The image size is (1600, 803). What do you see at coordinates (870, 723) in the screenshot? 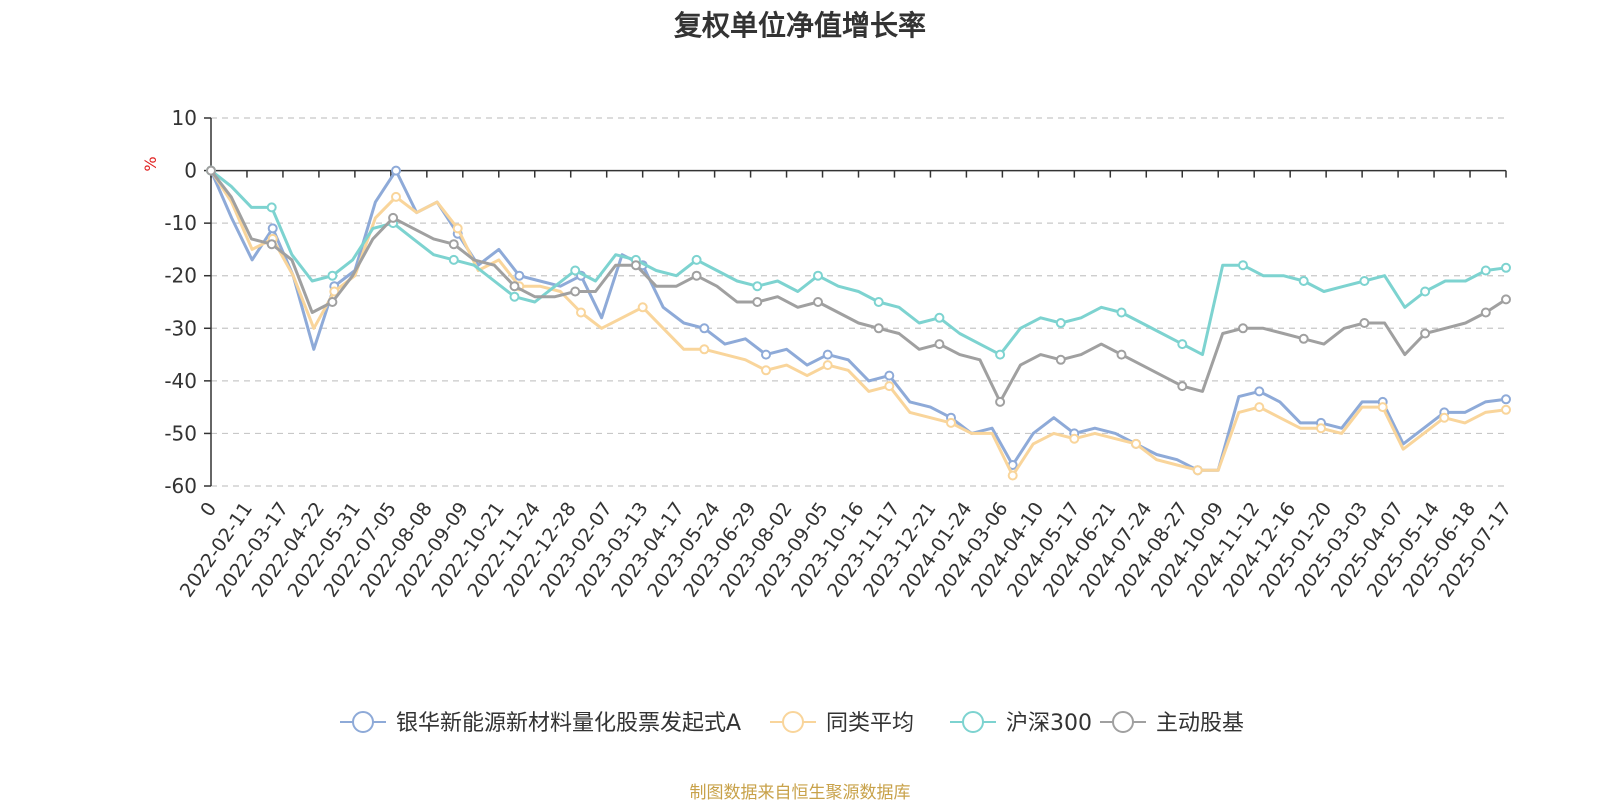
I see `legend-label: 同类平均` at bounding box center [870, 723].